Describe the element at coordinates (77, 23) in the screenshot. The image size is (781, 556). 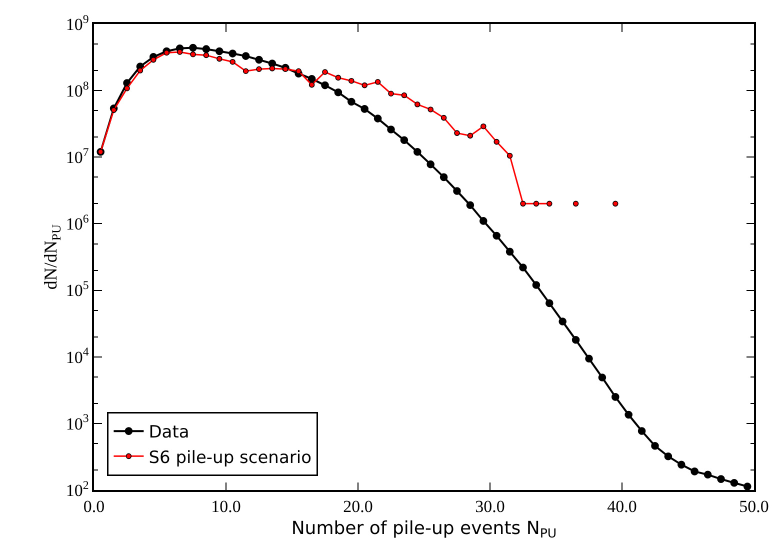
I see `y-tick-label: 10$^{9}$` at that location.